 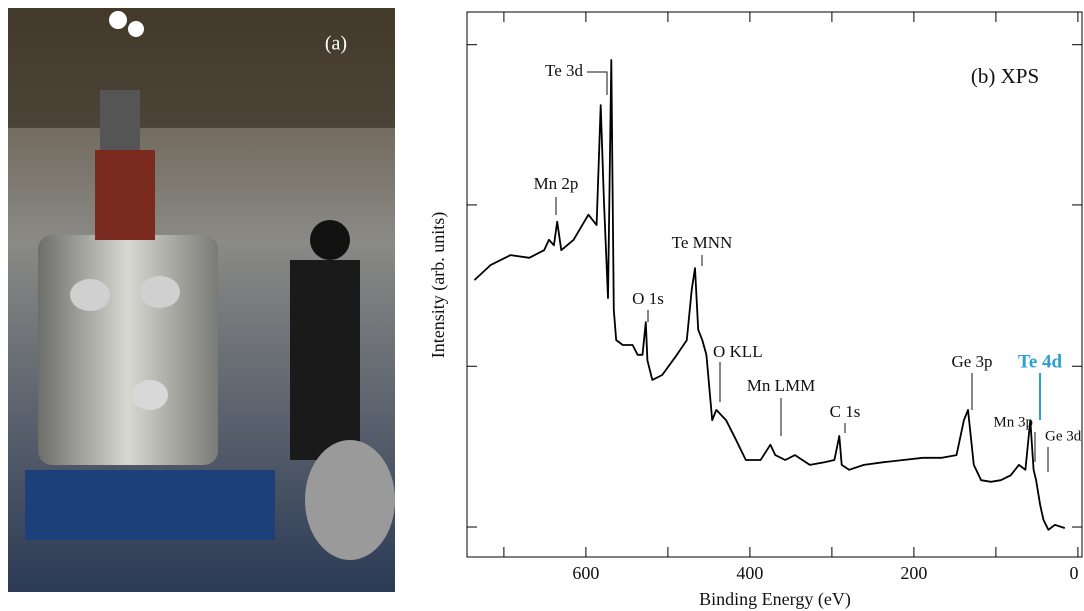 What do you see at coordinates (1013, 422) in the screenshot?
I see `peak-label: Mn 3p` at bounding box center [1013, 422].